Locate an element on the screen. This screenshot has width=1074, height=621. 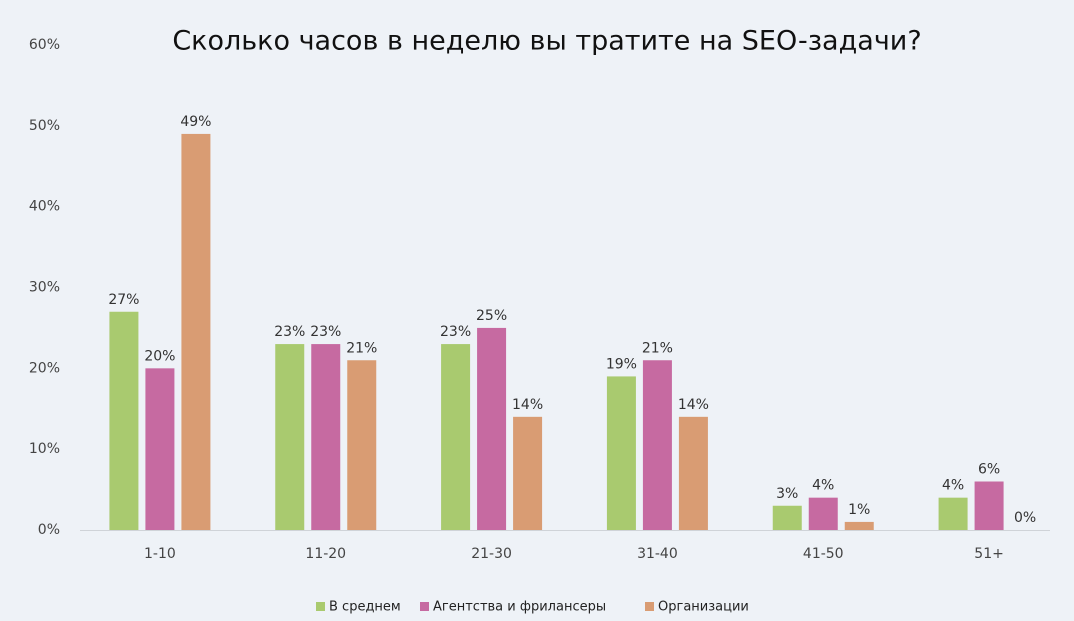
y-tick-label: 20% is located at coordinates (44, 368).